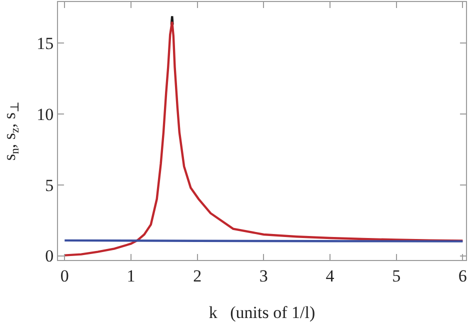 Image resolution: width=474 pixels, height=322 pixels. What do you see at coordinates (262, 312) in the screenshot?
I see `x-axis-title: k (units of 1/l)` at bounding box center [262, 312].